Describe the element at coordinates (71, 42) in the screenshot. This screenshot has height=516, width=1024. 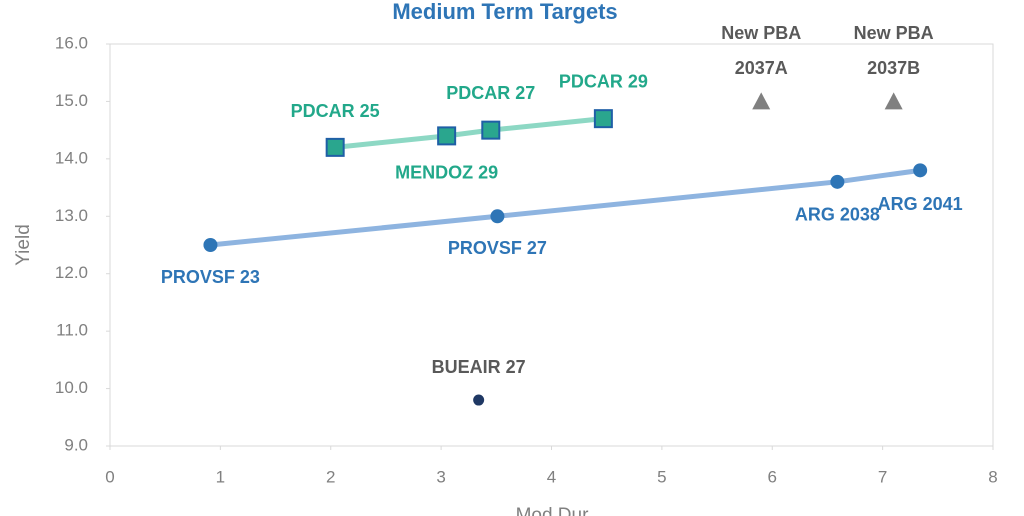
I see `y-tick-label: 16.0` at that location.